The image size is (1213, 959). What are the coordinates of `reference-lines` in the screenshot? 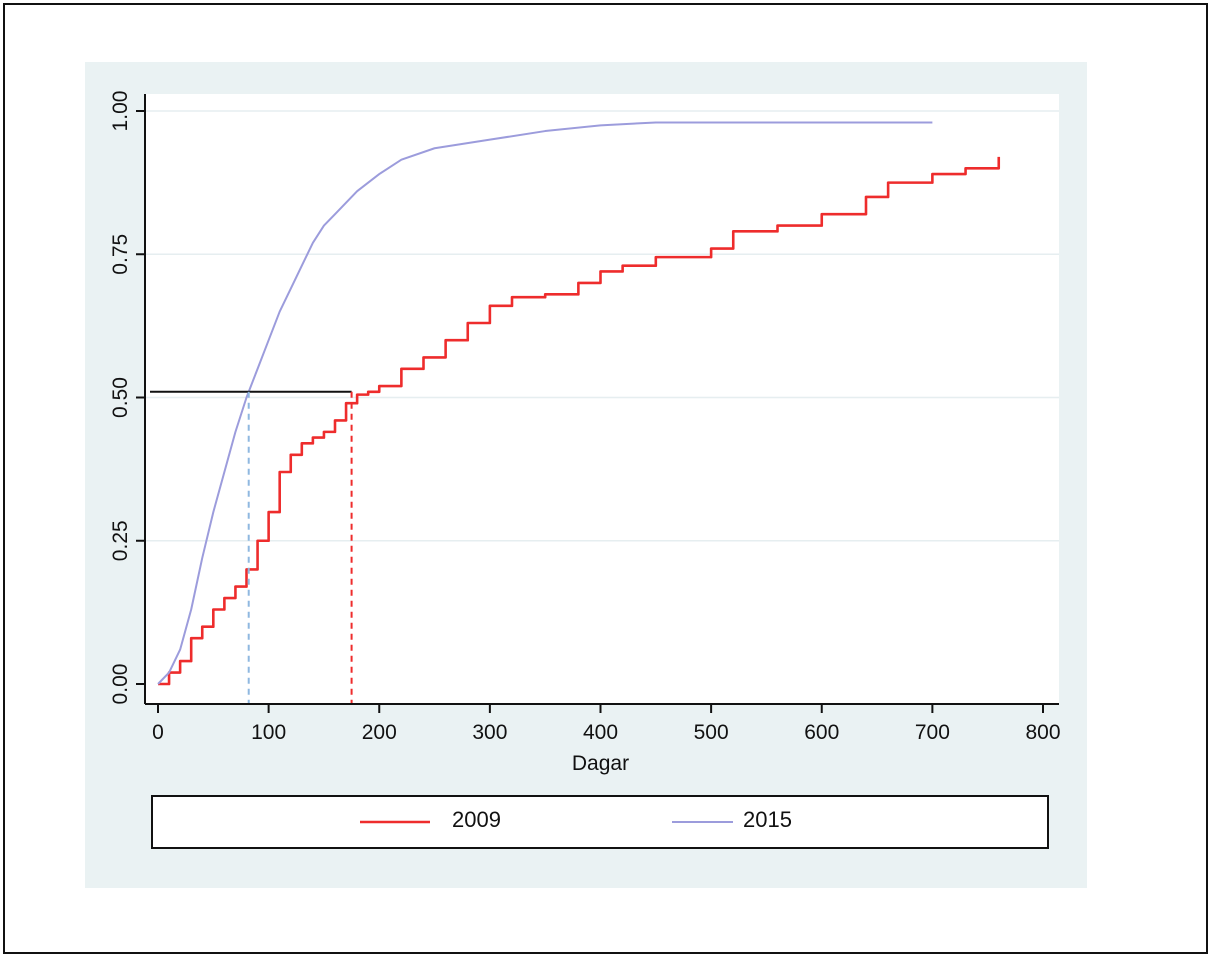 It's located at (251, 547).